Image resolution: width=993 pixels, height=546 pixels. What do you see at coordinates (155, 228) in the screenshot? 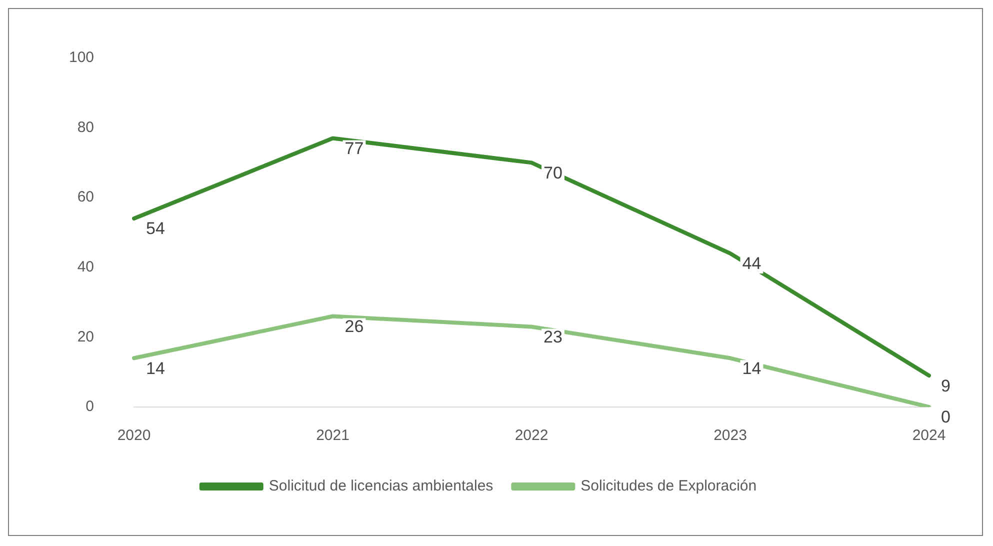
I see `data-label: 54` at bounding box center [155, 228].